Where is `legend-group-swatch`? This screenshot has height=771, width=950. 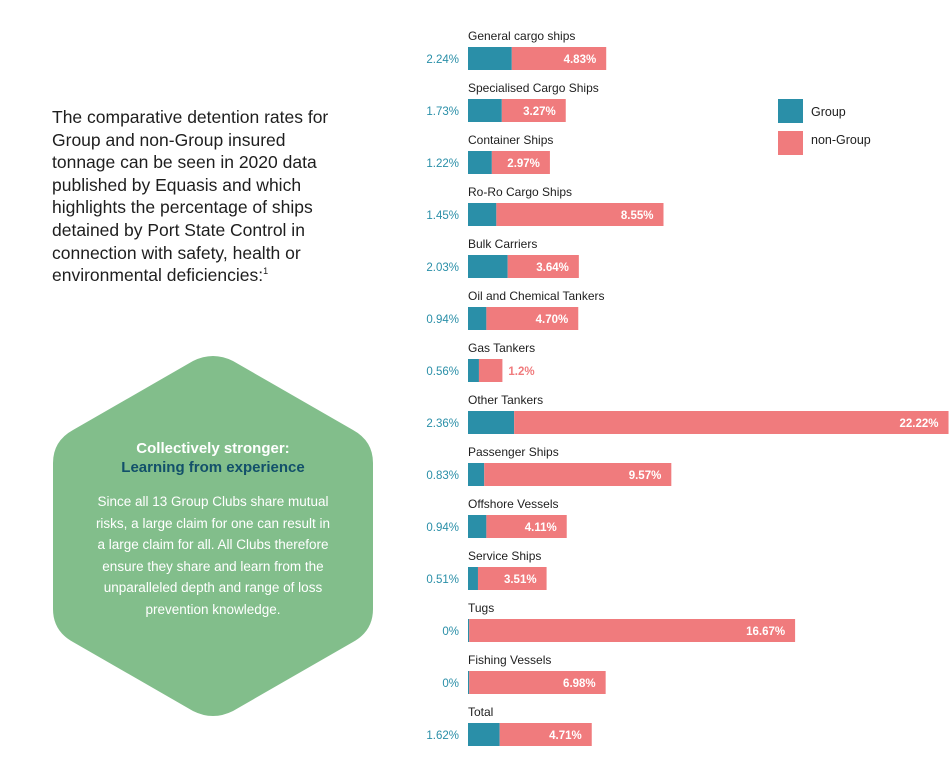 legend-group-swatch is located at coordinates (790, 111).